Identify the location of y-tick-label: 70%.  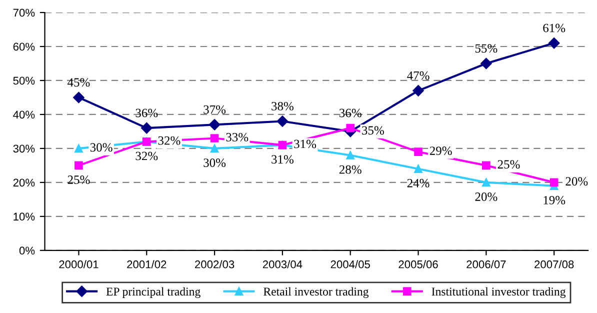
(24, 12).